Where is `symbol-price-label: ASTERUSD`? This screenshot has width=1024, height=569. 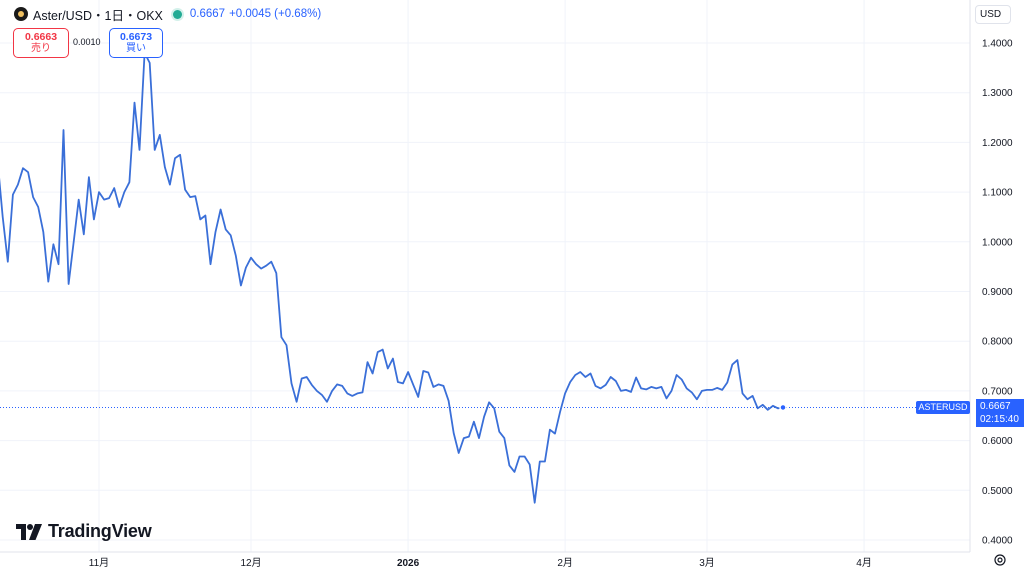 symbol-price-label: ASTERUSD is located at coordinates (943, 407).